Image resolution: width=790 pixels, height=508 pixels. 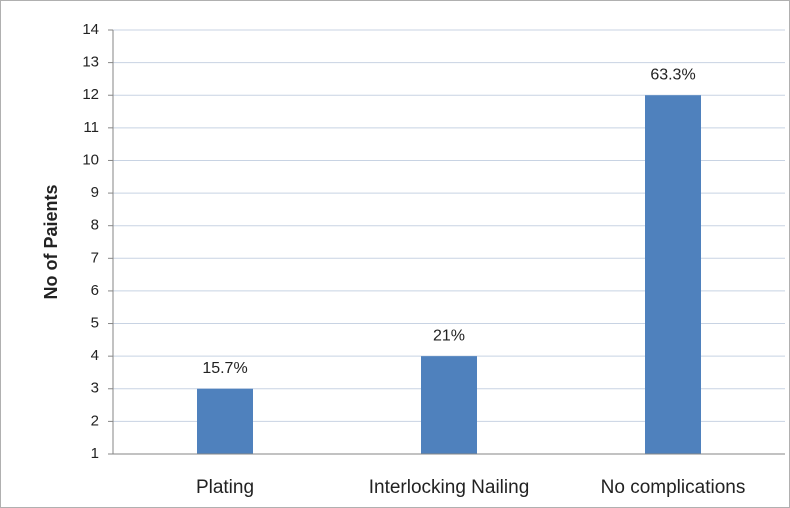 What do you see at coordinates (672, 74) in the screenshot?
I see `bar-annotation: 63.3%` at bounding box center [672, 74].